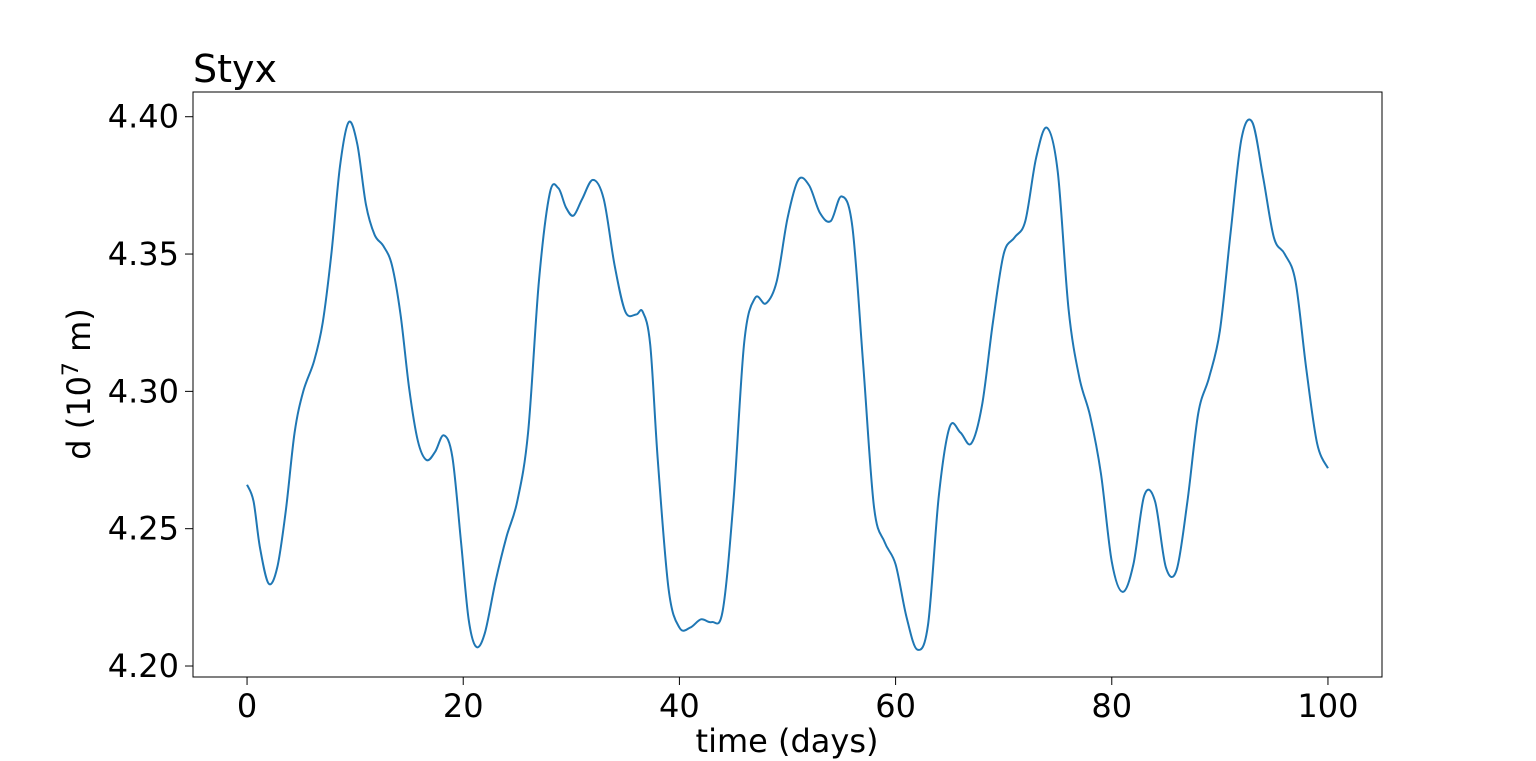 The image size is (1536, 761). What do you see at coordinates (895, 706) in the screenshot?
I see `x-tick-label: 60` at bounding box center [895, 706].